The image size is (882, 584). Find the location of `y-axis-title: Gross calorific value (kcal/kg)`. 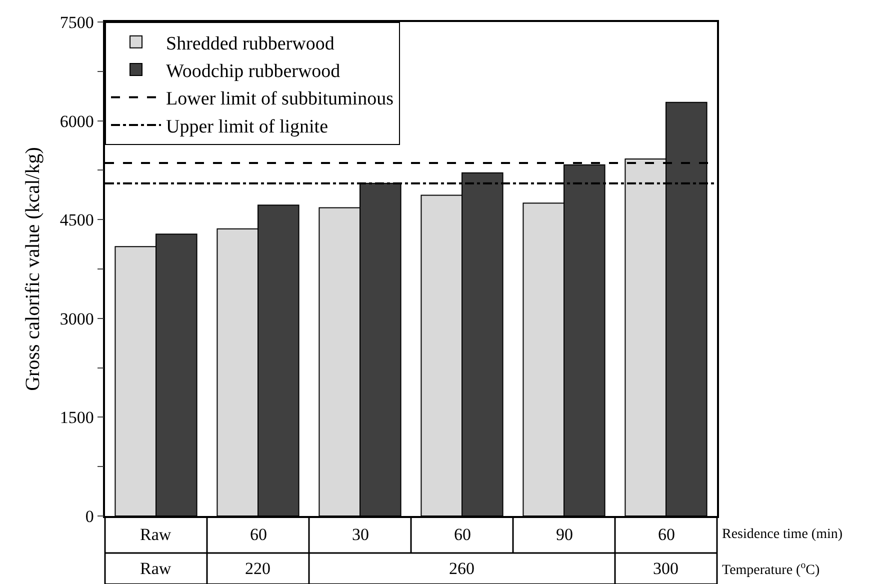

y-axis-title: Gross calorific value (kcal/kg) is located at coordinates (33, 269).